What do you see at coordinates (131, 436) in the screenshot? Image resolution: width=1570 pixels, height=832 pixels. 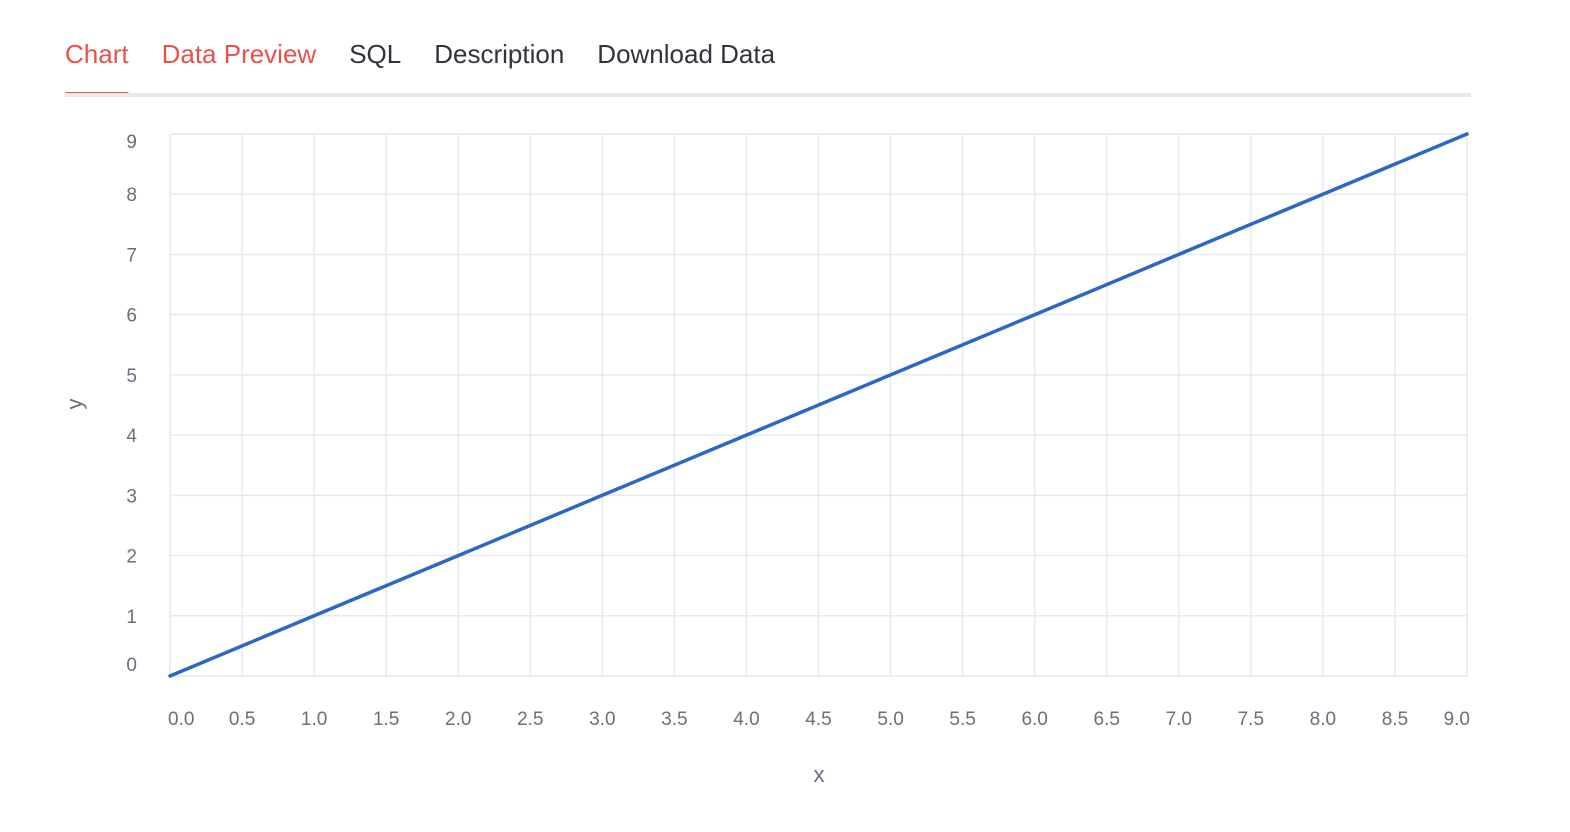 I see `y-tick-label: 4` at bounding box center [131, 436].